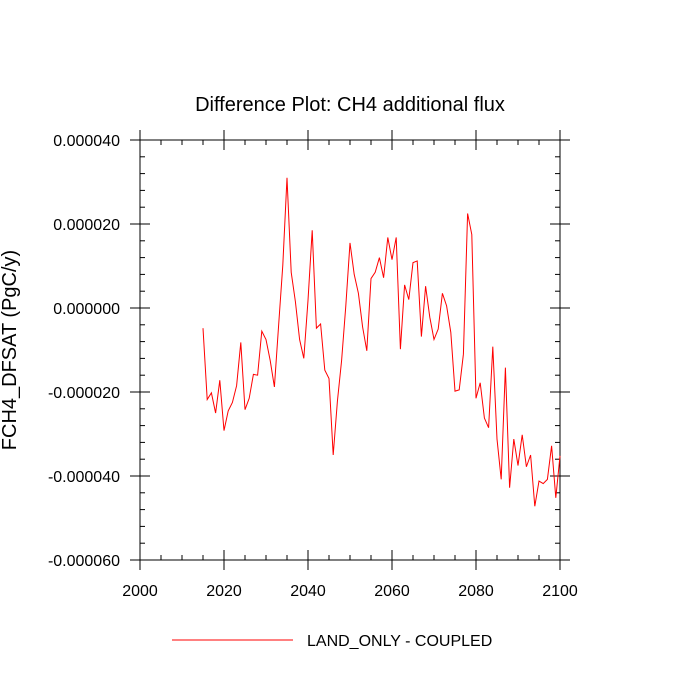 The width and height of the screenshot is (700, 700). I want to click on y-tick-label: -0.000040, so click(84, 477).